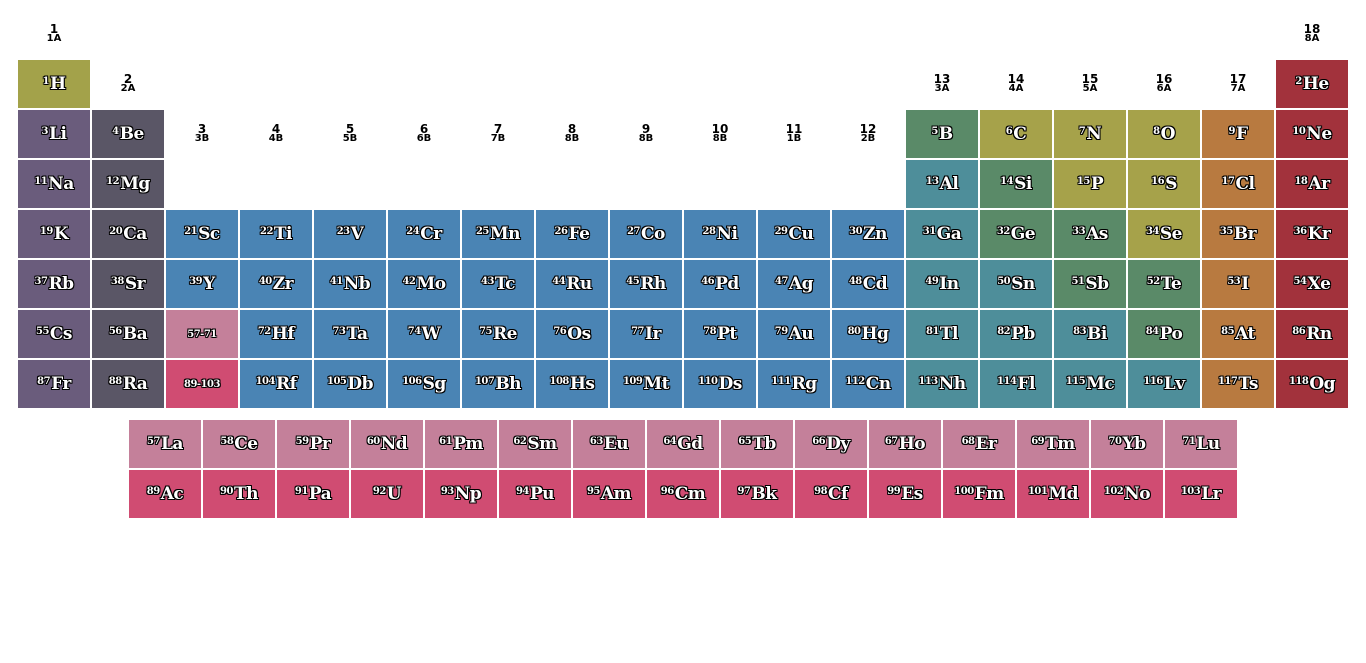 This screenshot has width=1366, height=663. Describe the element at coordinates (1090, 184) in the screenshot. I see `element-p: 15 P` at that location.